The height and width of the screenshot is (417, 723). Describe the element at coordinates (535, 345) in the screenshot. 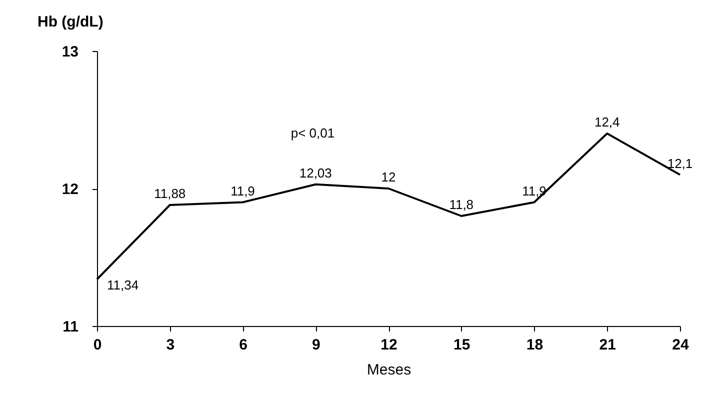

I see `x-tick-label: 18` at that location.